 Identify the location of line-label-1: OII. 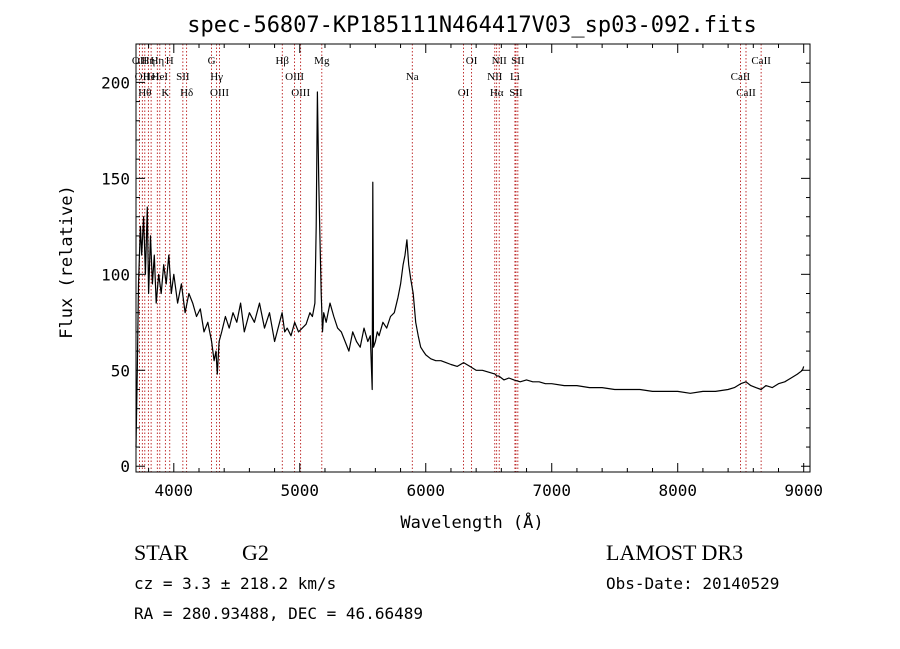
(143, 77).